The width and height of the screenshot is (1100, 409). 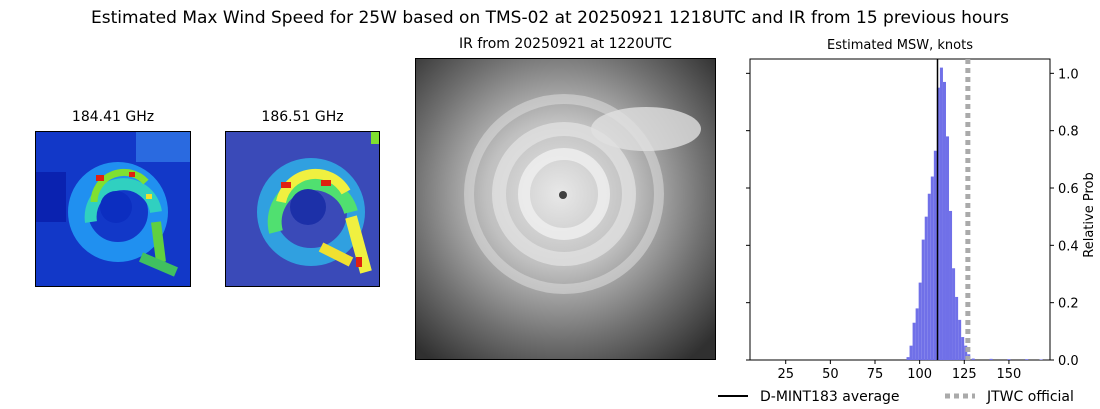 I want to click on y-tick-label: 0.2, so click(x=1068, y=304).